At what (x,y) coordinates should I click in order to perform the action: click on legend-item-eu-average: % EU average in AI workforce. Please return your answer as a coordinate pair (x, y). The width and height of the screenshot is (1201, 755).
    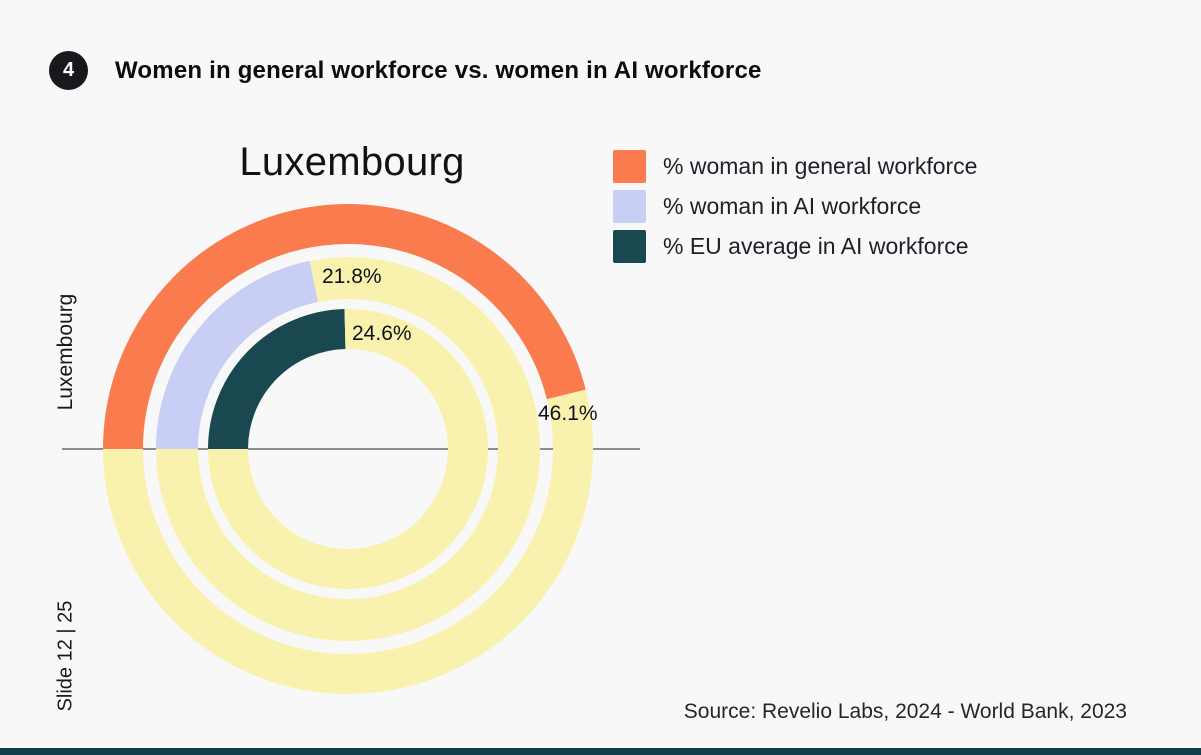
    Looking at the image, I should click on (795, 246).